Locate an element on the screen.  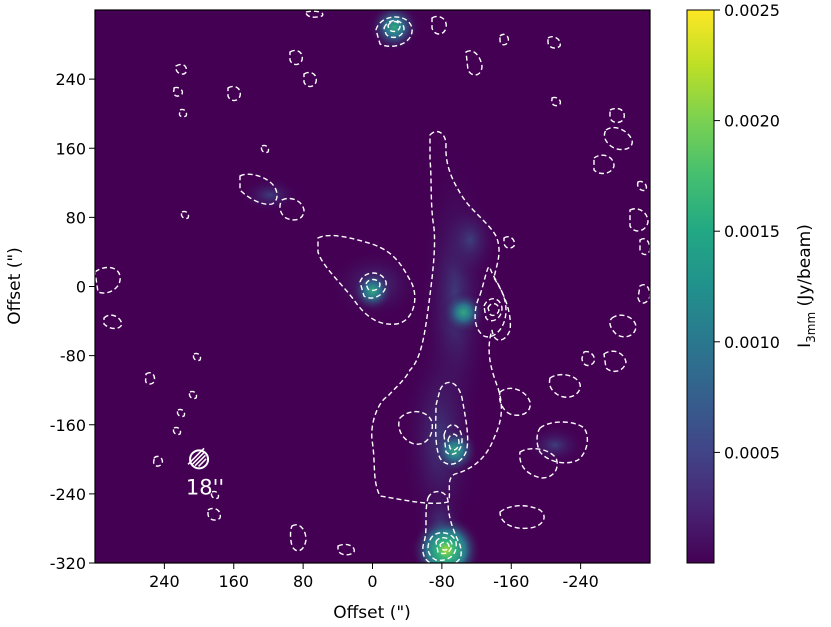
y-tick-label: 240 is located at coordinates (70, 79).